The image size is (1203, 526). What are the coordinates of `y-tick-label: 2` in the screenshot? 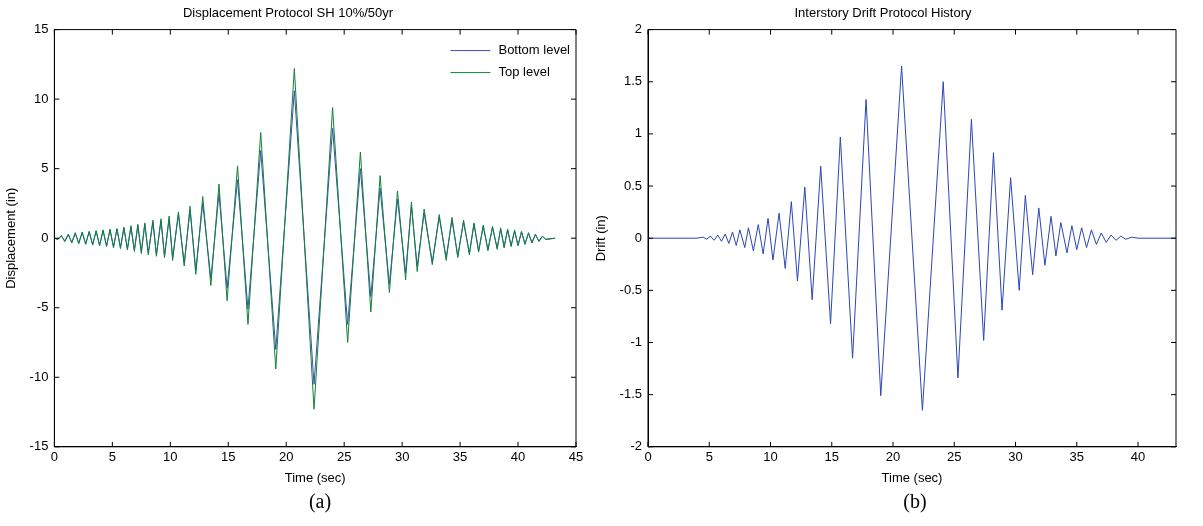 It's located at (638, 29).